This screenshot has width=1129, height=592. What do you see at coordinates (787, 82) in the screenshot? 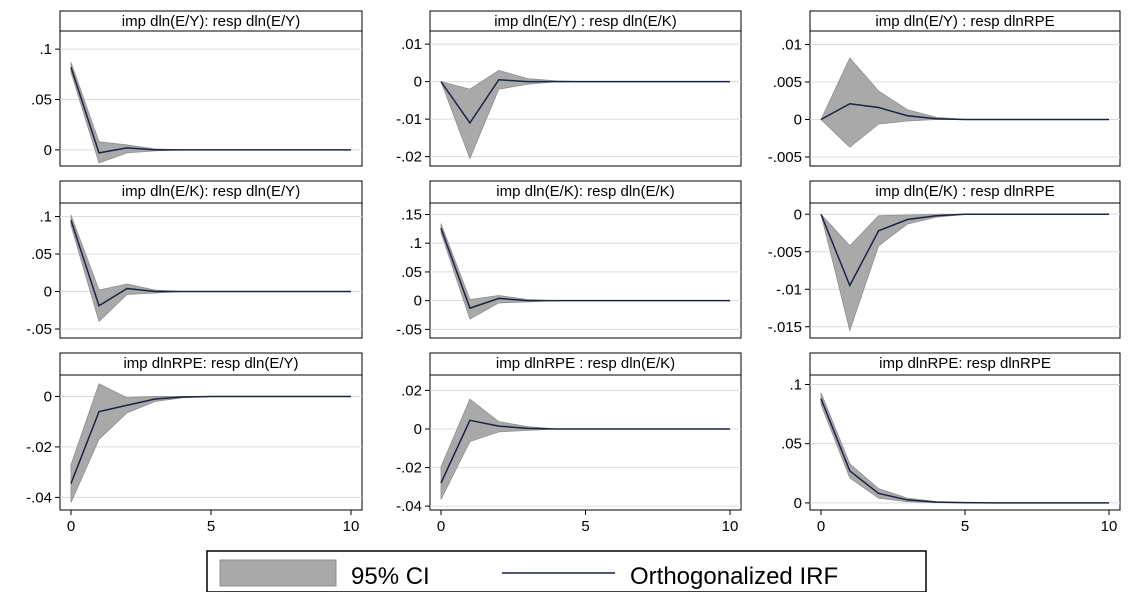
I see `y-tick-label: .005` at bounding box center [787, 82].